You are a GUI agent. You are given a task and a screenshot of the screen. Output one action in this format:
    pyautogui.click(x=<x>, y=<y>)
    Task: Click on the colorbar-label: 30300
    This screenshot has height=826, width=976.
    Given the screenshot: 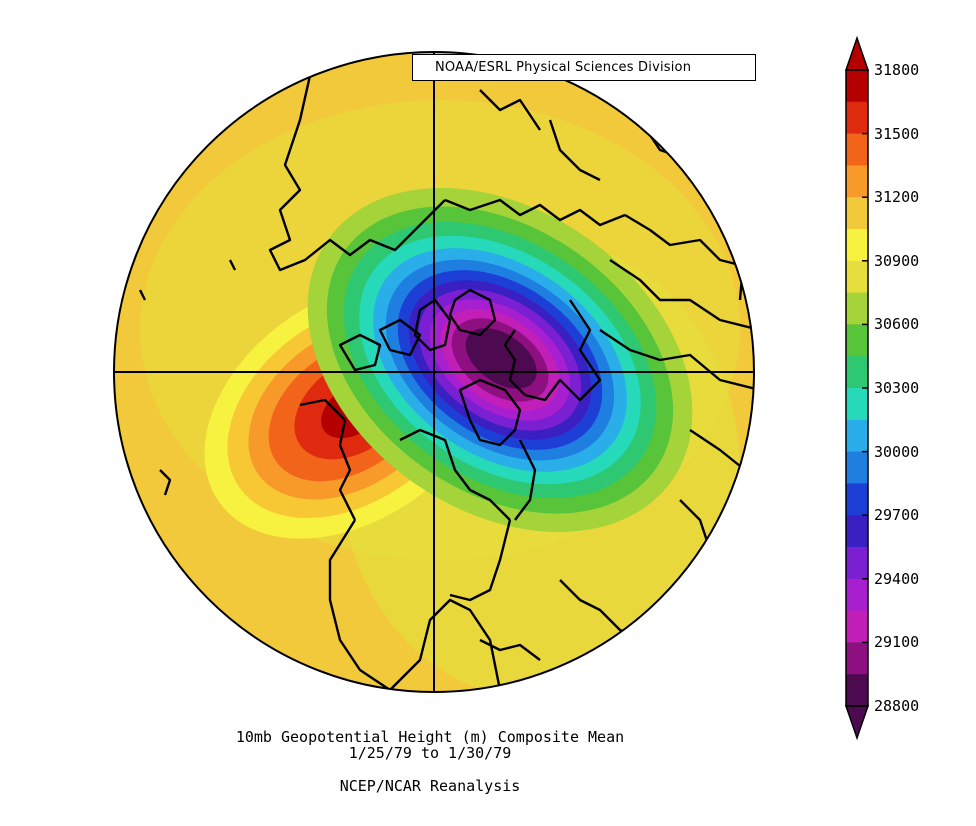 What is the action you would take?
    pyautogui.click(x=897, y=388)
    